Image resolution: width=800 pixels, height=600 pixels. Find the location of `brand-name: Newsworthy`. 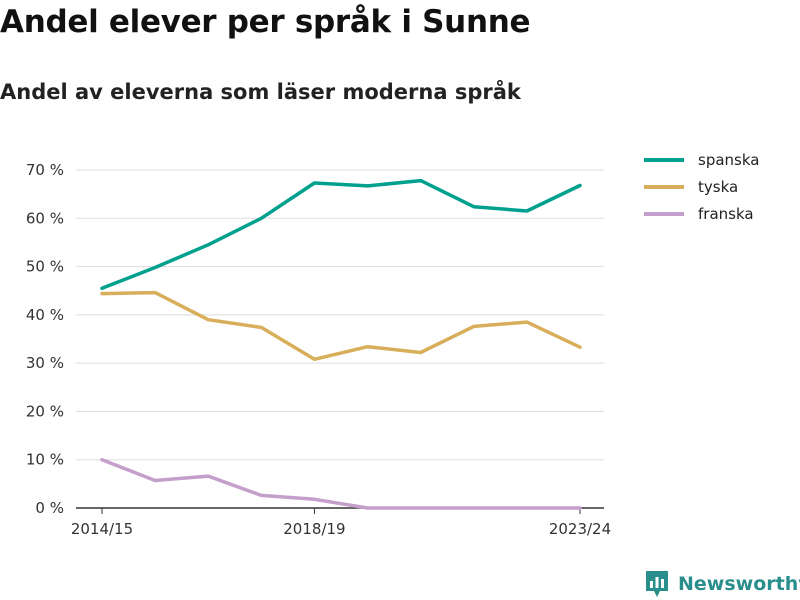

brand-name: Newsworthy is located at coordinates (739, 584).